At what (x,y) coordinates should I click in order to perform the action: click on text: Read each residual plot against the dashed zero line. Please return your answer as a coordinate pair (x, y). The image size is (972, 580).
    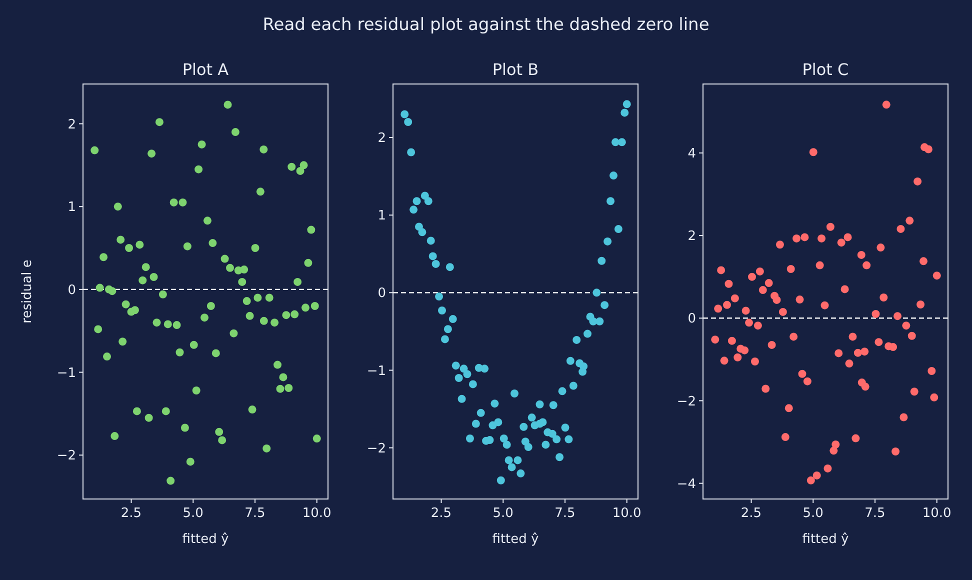
    Looking at the image, I should click on (486, 25).